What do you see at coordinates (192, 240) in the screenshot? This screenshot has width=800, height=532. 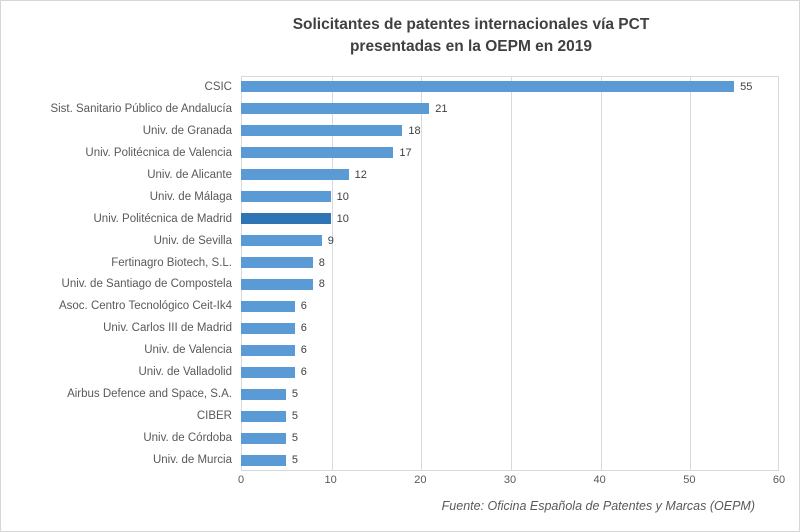 I see `category-label: Univ. de Sevilla` at bounding box center [192, 240].